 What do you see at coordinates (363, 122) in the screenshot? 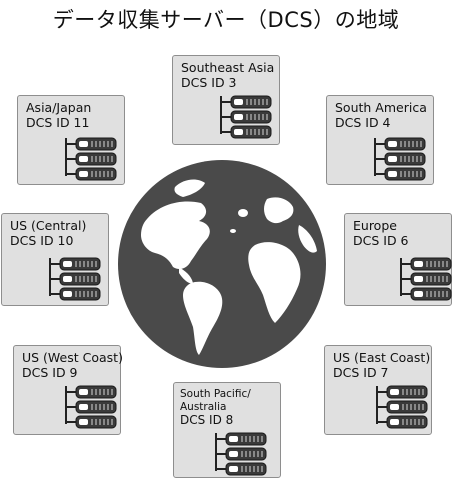
I see `dcs-id: DCS ID 4` at bounding box center [363, 122].